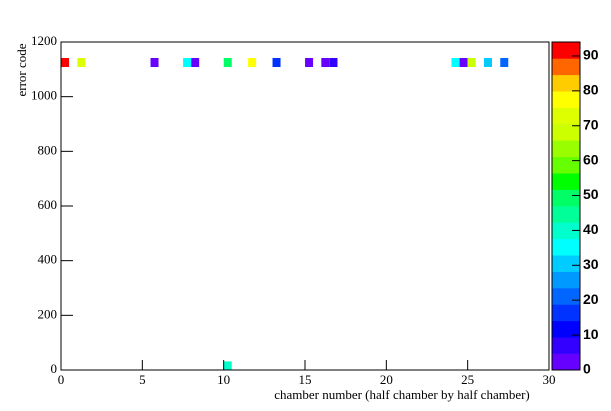  Describe the element at coordinates (587, 369) in the screenshot. I see `z-tick-label: 0` at that location.